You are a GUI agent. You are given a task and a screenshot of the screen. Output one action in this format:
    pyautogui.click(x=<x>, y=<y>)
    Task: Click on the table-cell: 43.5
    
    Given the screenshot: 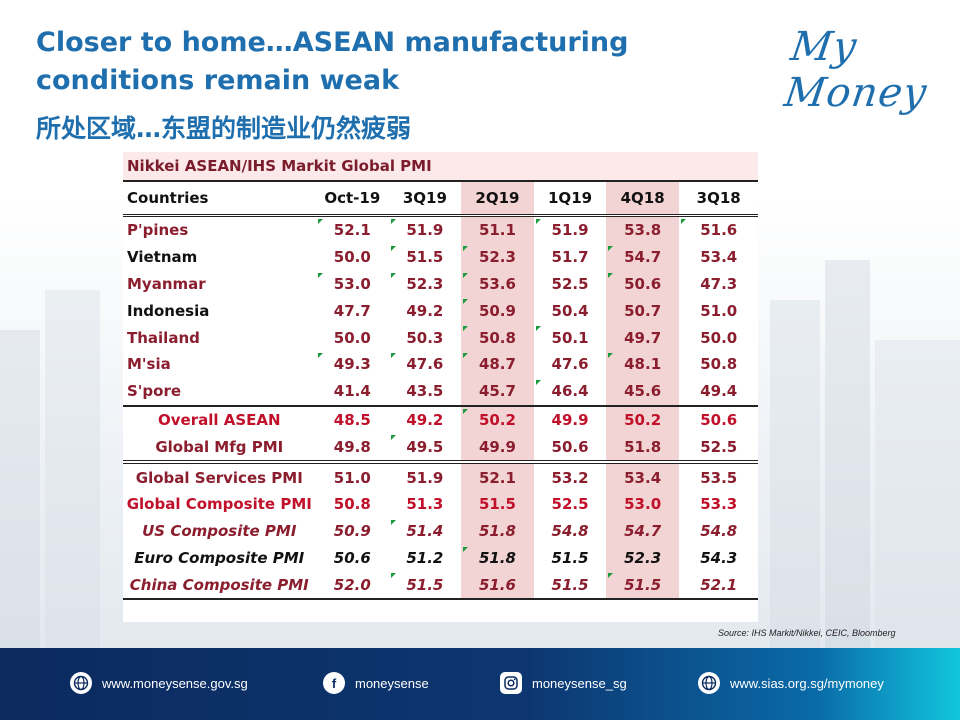 What is the action you would take?
    pyautogui.click(x=425, y=391)
    